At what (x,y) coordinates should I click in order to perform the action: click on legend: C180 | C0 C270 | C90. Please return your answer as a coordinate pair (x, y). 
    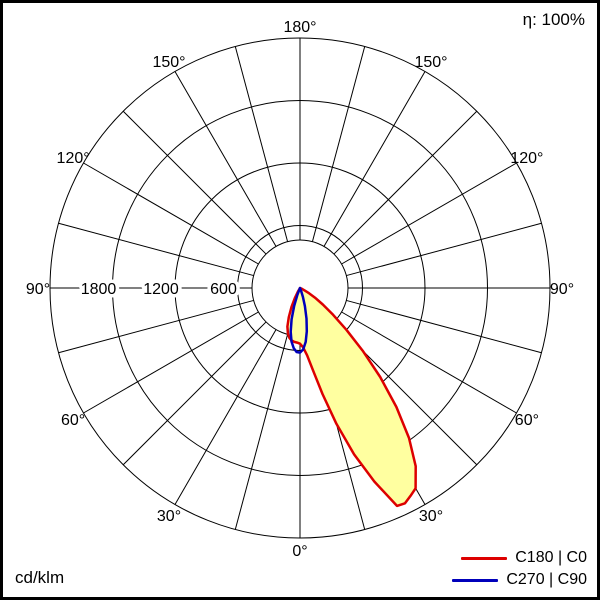
    Looking at the image, I should click on (519, 569).